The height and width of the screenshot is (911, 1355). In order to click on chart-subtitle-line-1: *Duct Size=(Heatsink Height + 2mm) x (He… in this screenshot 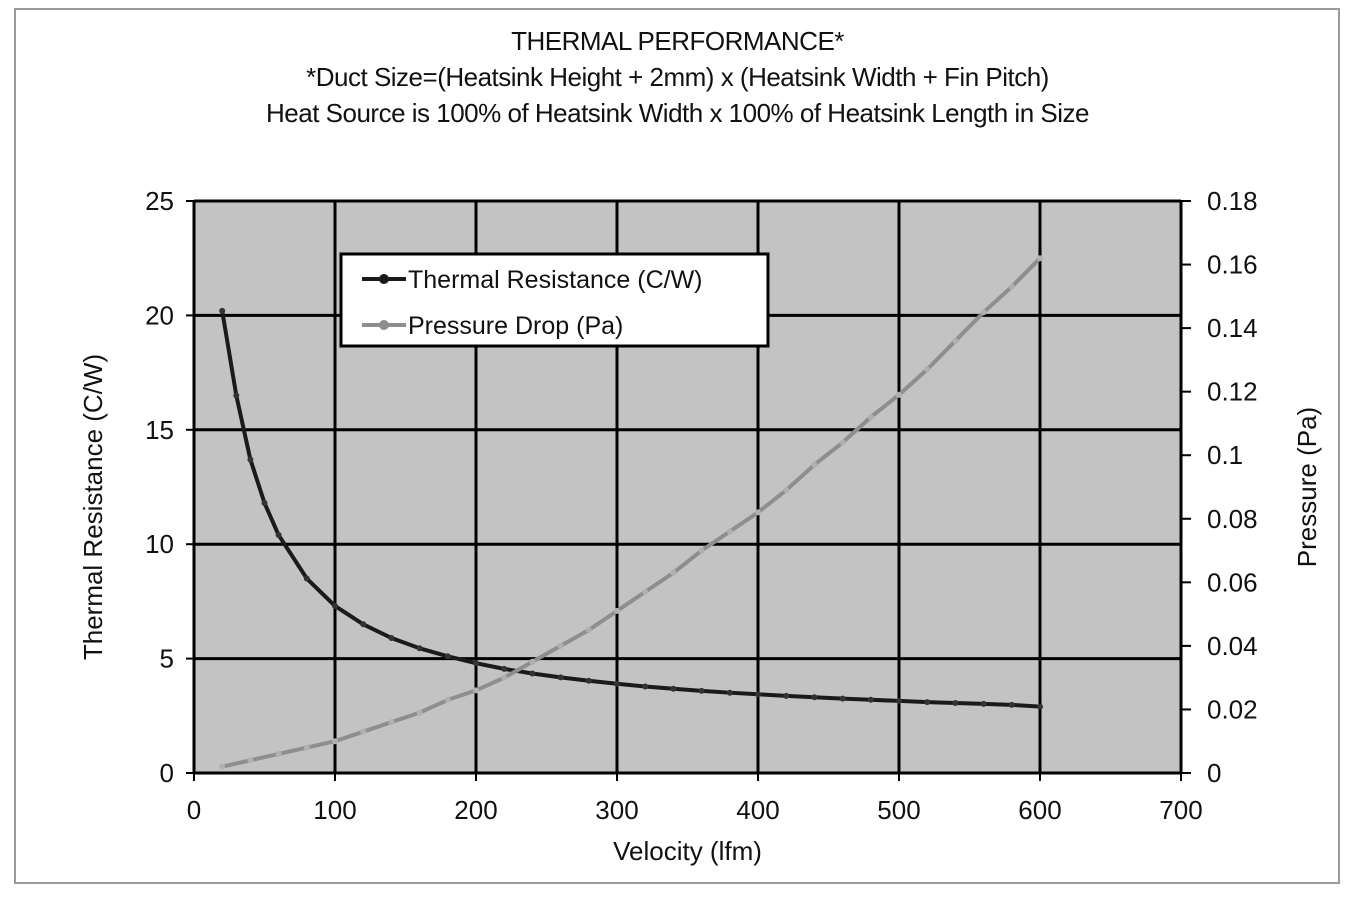, I will do `click(677, 77)`.